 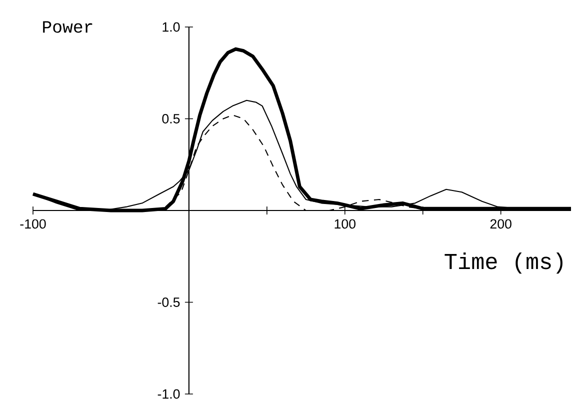 What do you see at coordinates (503, 263) in the screenshot?
I see `x-axis-title: Time (ms)` at bounding box center [503, 263].